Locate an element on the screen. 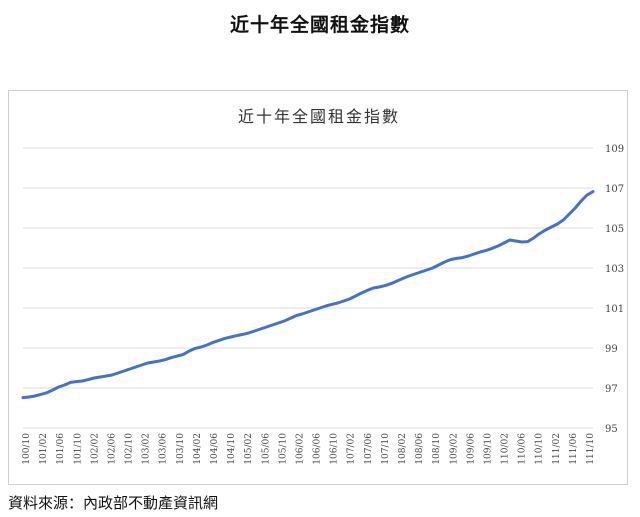 The height and width of the screenshot is (517, 640). x-tick-label: 106/02 is located at coordinates (300, 449).